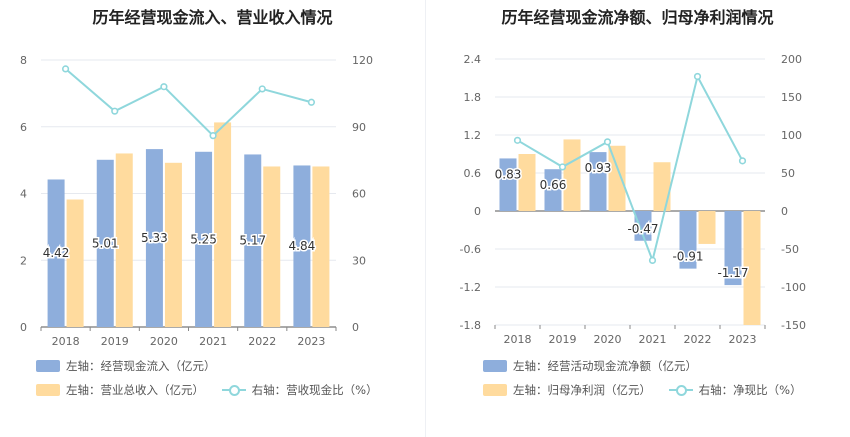 This screenshot has height=437, width=850. I want to click on legend-item: 左轴：营业总收入（亿元）, so click(120, 390).